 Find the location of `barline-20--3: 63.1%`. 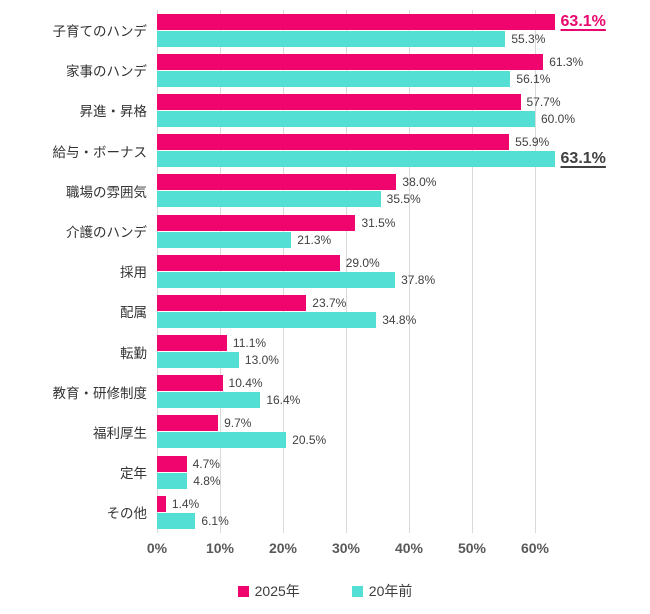

barline-20--3: 63.1% is located at coordinates (403, 159).